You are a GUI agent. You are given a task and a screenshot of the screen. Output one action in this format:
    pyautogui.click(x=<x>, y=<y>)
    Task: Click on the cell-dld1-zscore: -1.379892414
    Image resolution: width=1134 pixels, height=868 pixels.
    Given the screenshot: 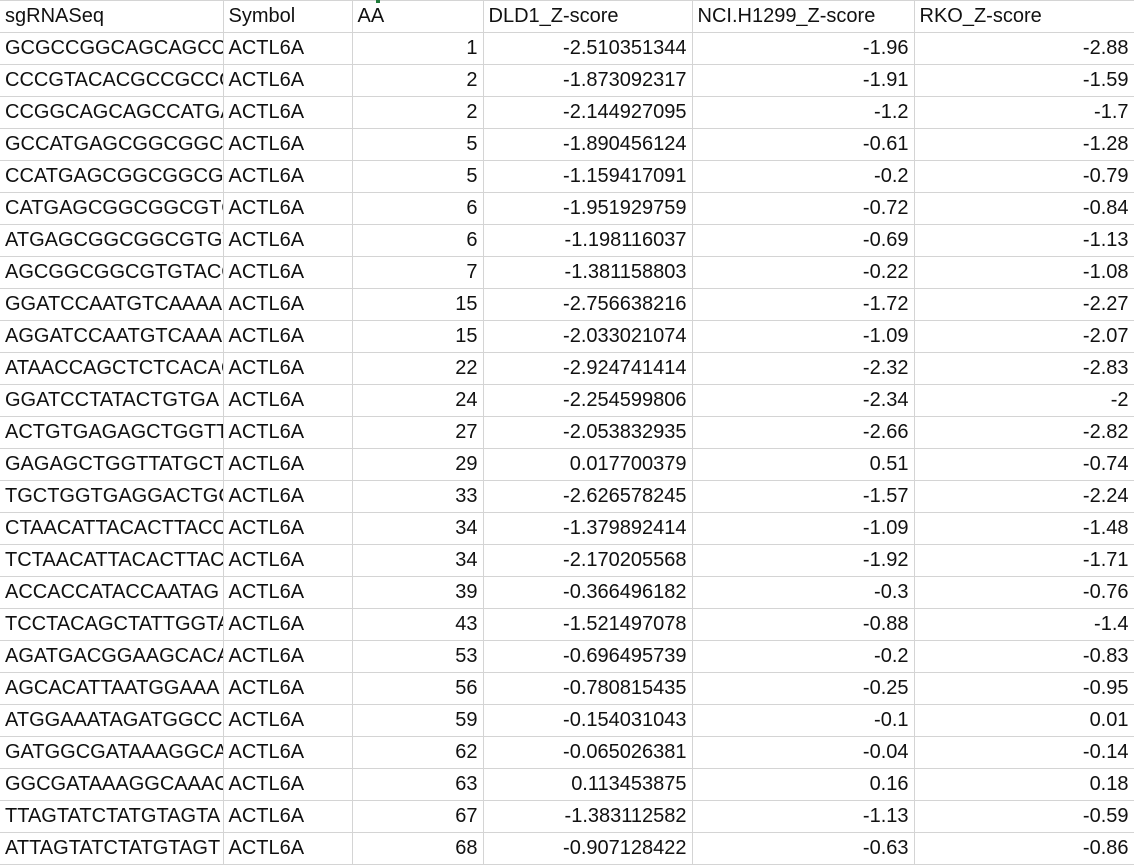 What is the action you would take?
    pyautogui.click(x=588, y=528)
    